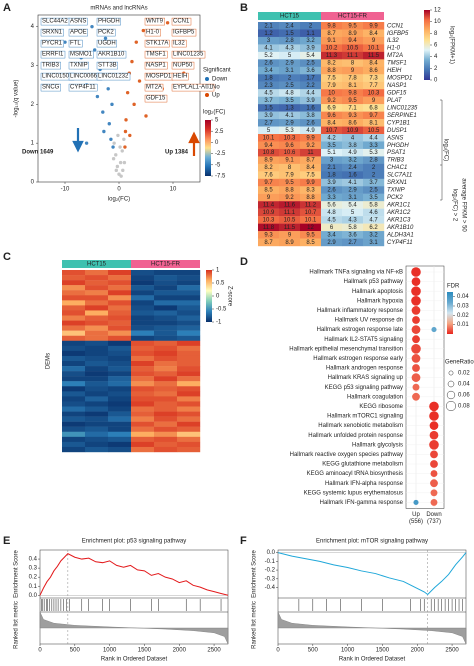 Image resolution: width=474 pixels, height=666 pixels. Describe the element at coordinates (398, 146) in the screenshot. I see `row-label: PHGDH` at that location.